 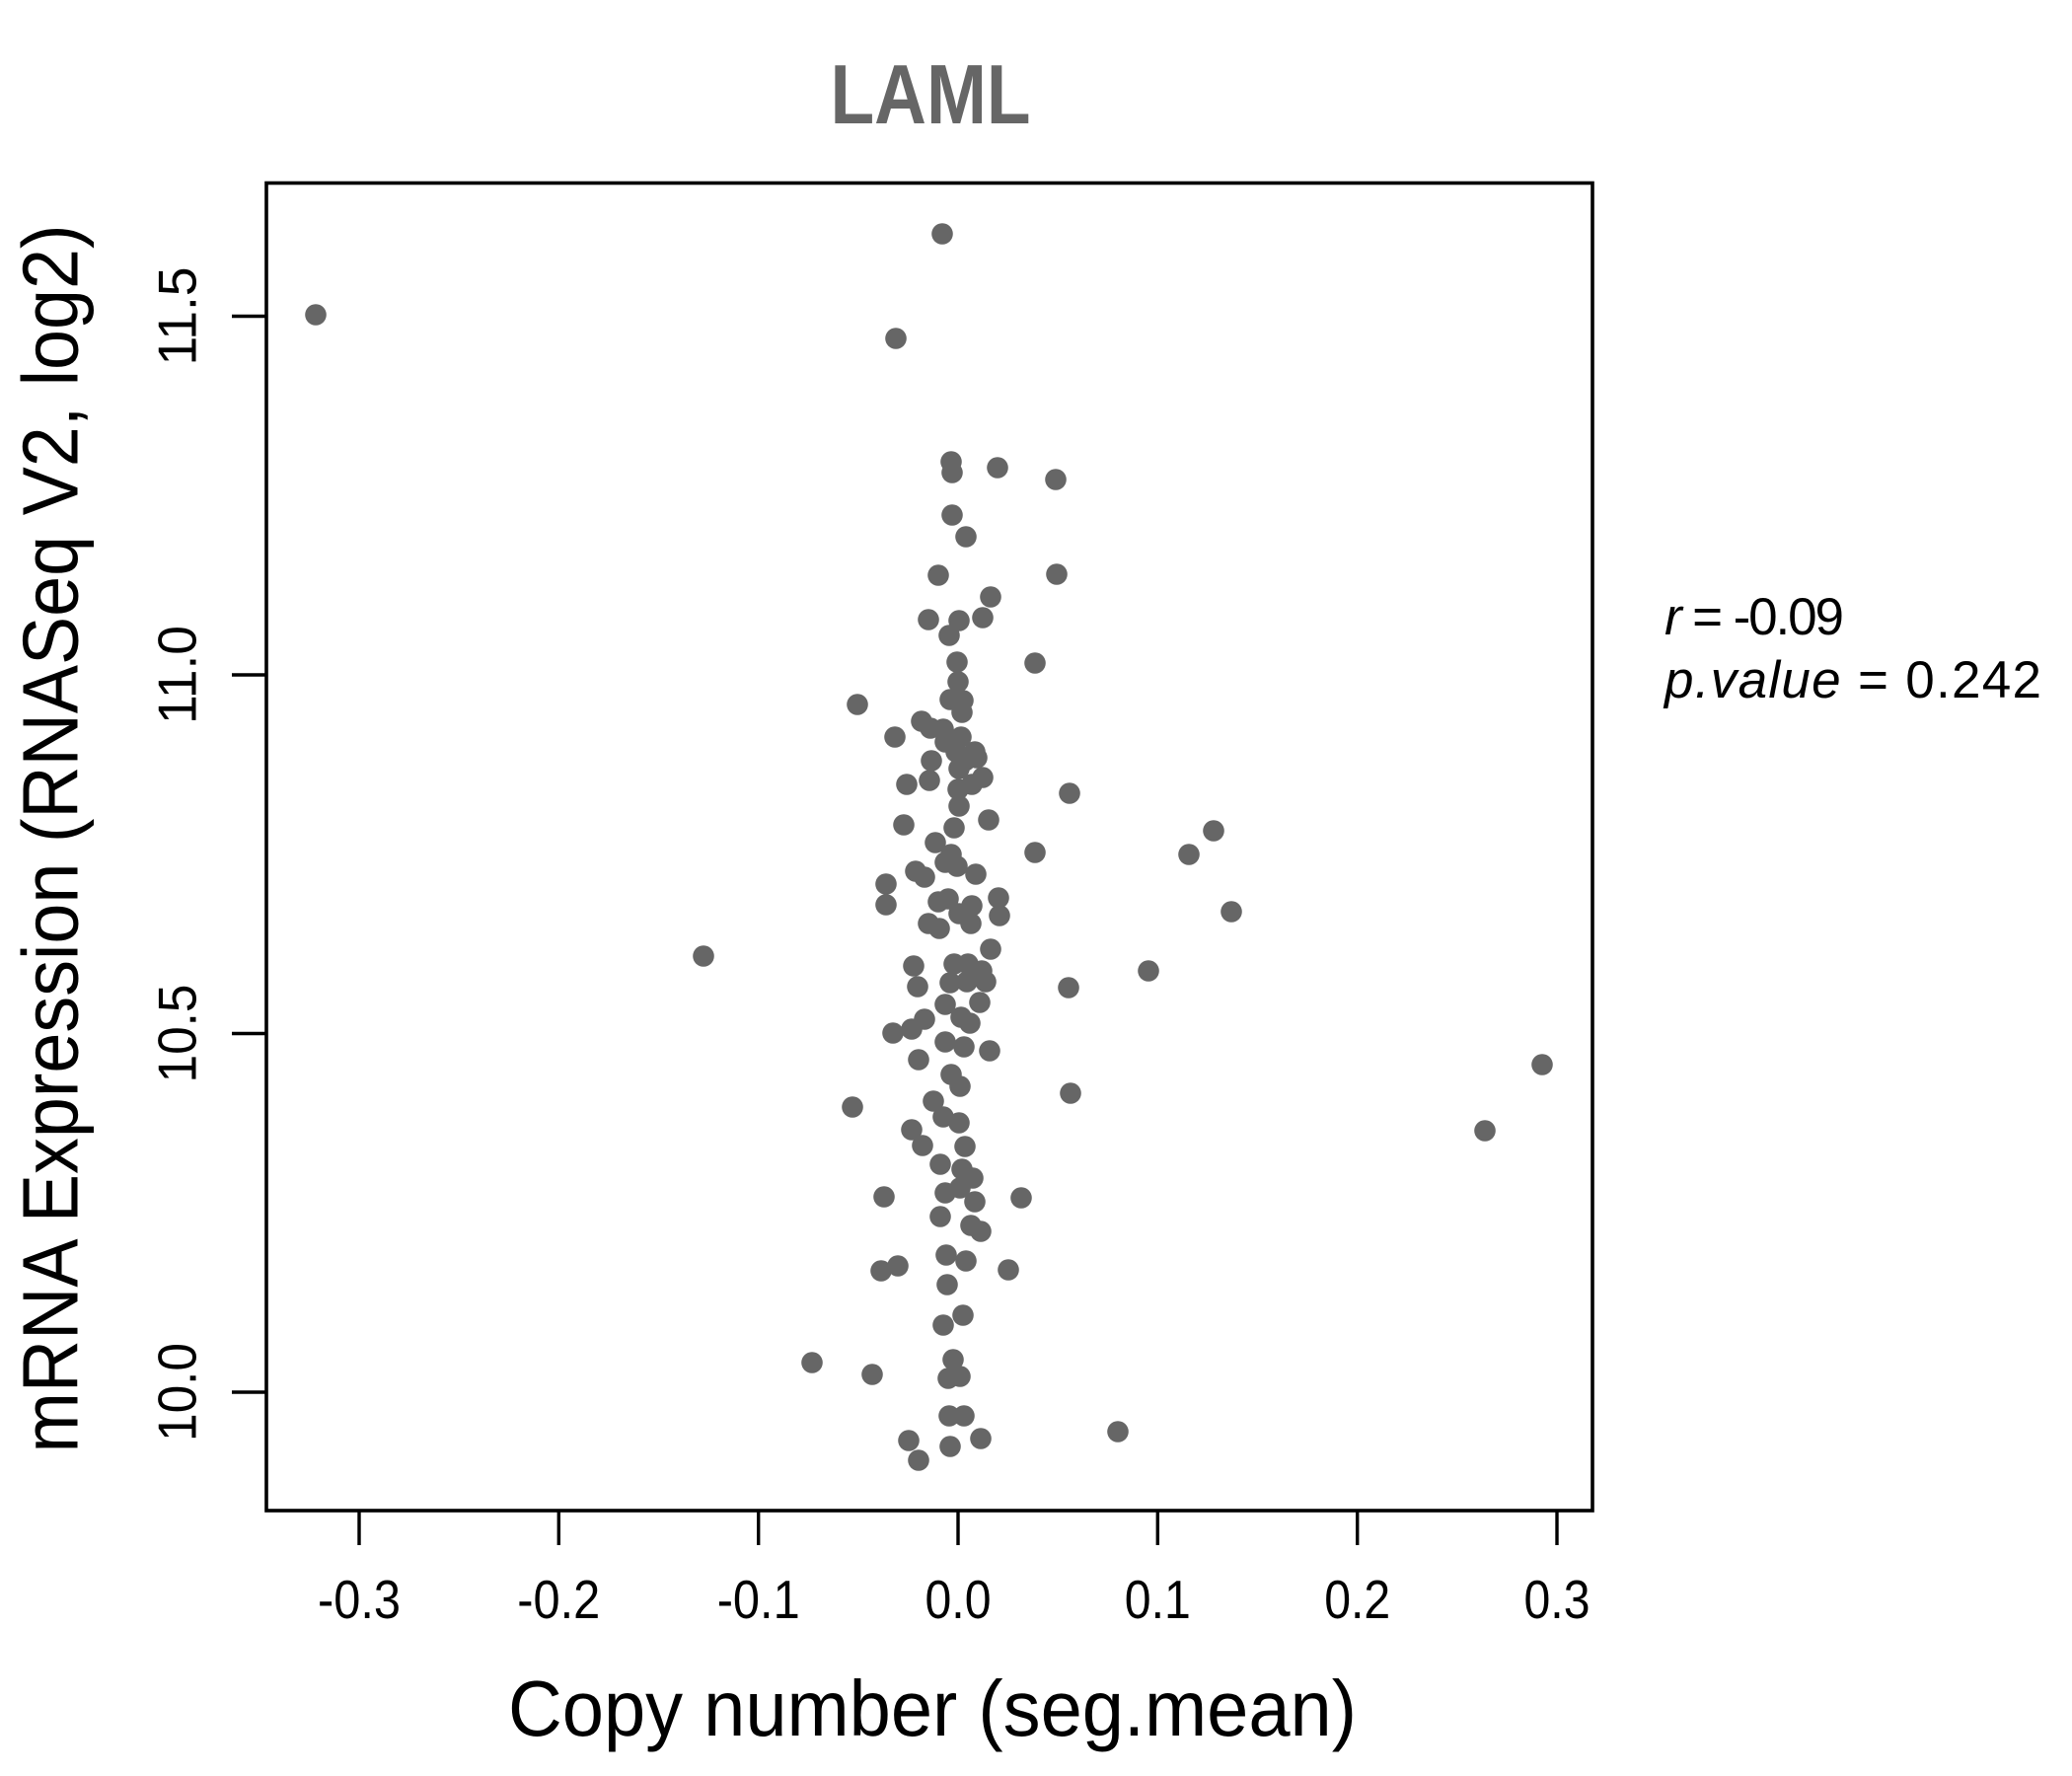 I want to click on svg-text: 11.0, so click(x=178, y=675).